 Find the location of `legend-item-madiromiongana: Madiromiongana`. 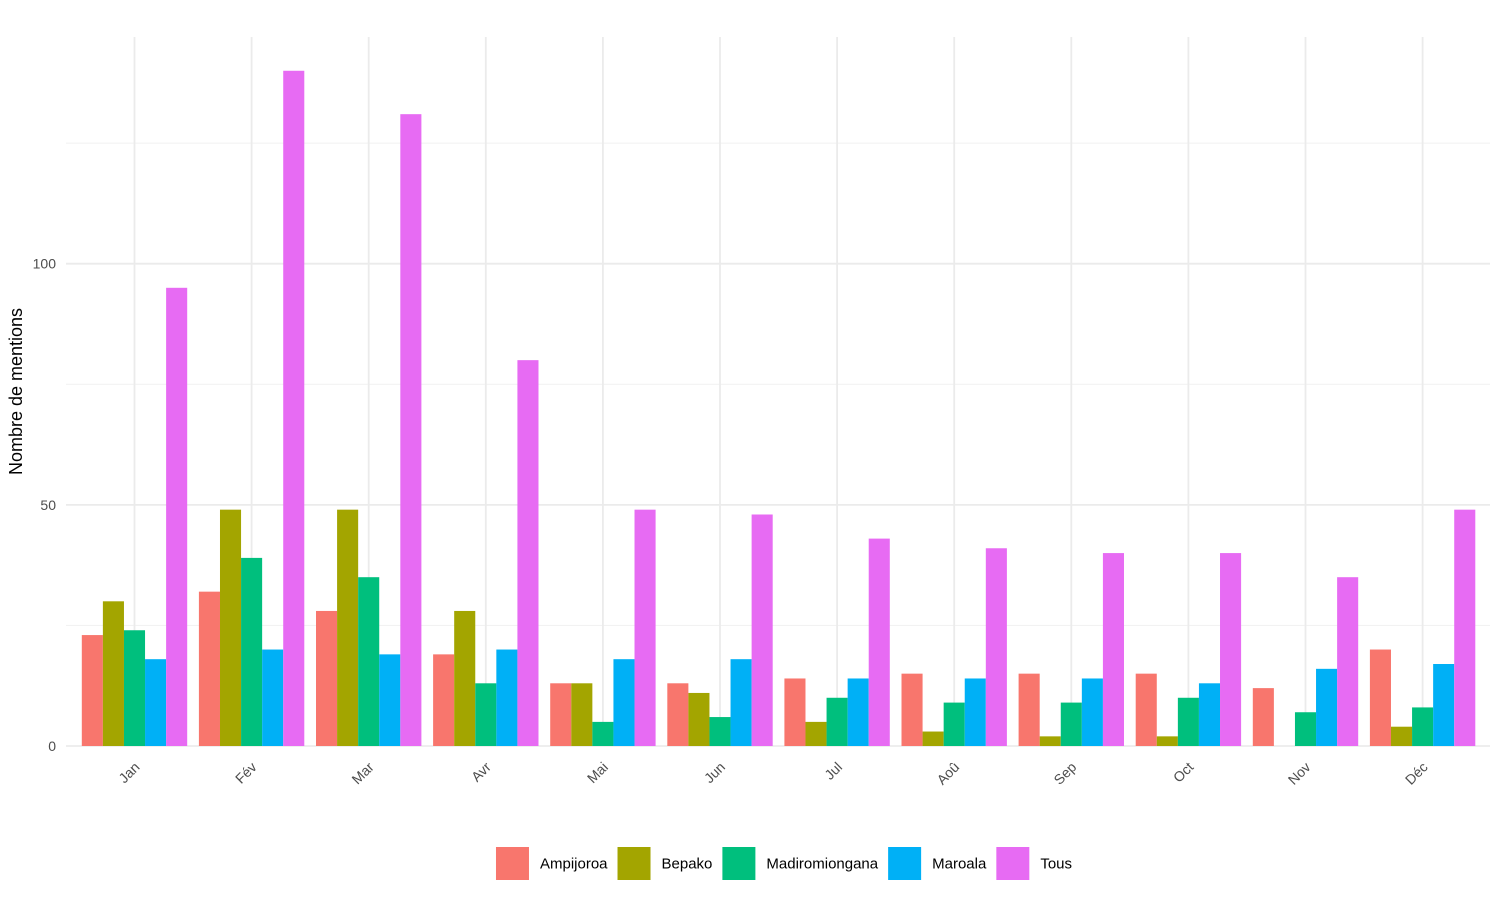

legend-item-madiromiongana: Madiromiongana is located at coordinates (800, 863).